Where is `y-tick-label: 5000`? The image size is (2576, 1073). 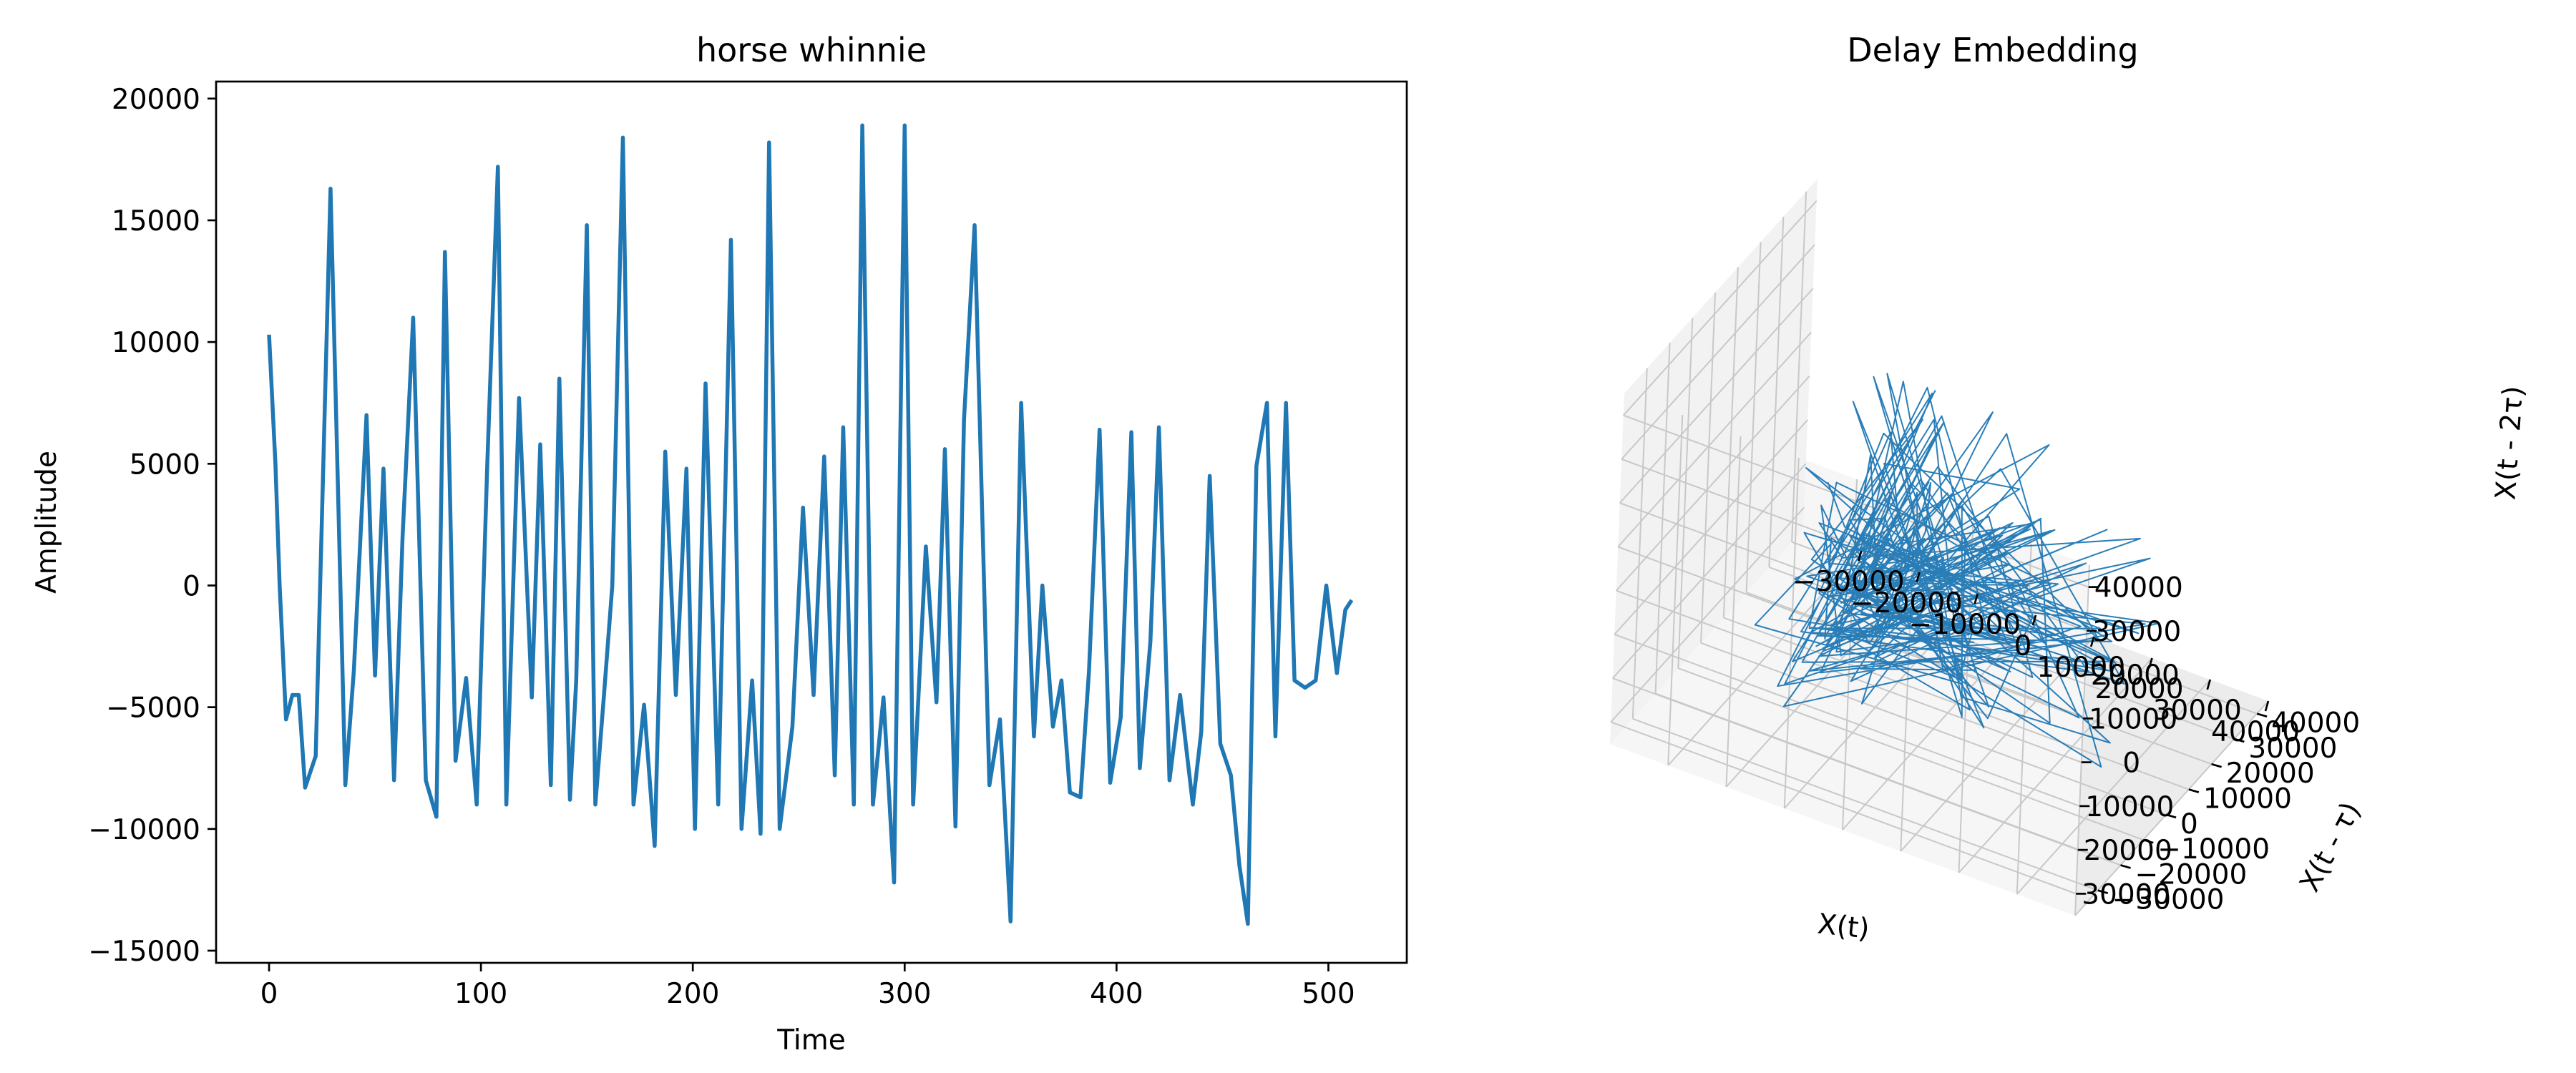 y-tick-label: 5000 is located at coordinates (165, 465).